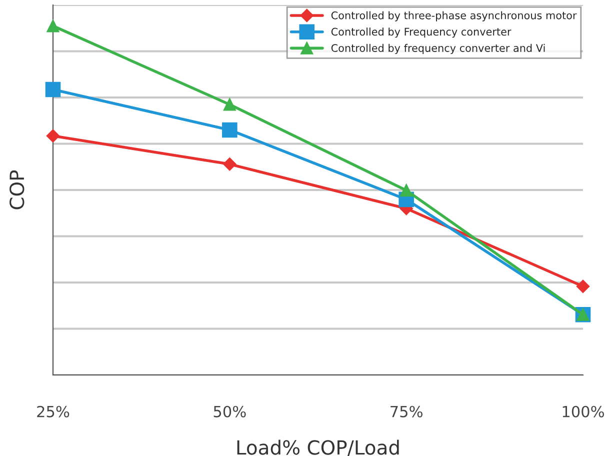 The image size is (607, 456). I want to click on x-tick-label: 50%, so click(230, 412).